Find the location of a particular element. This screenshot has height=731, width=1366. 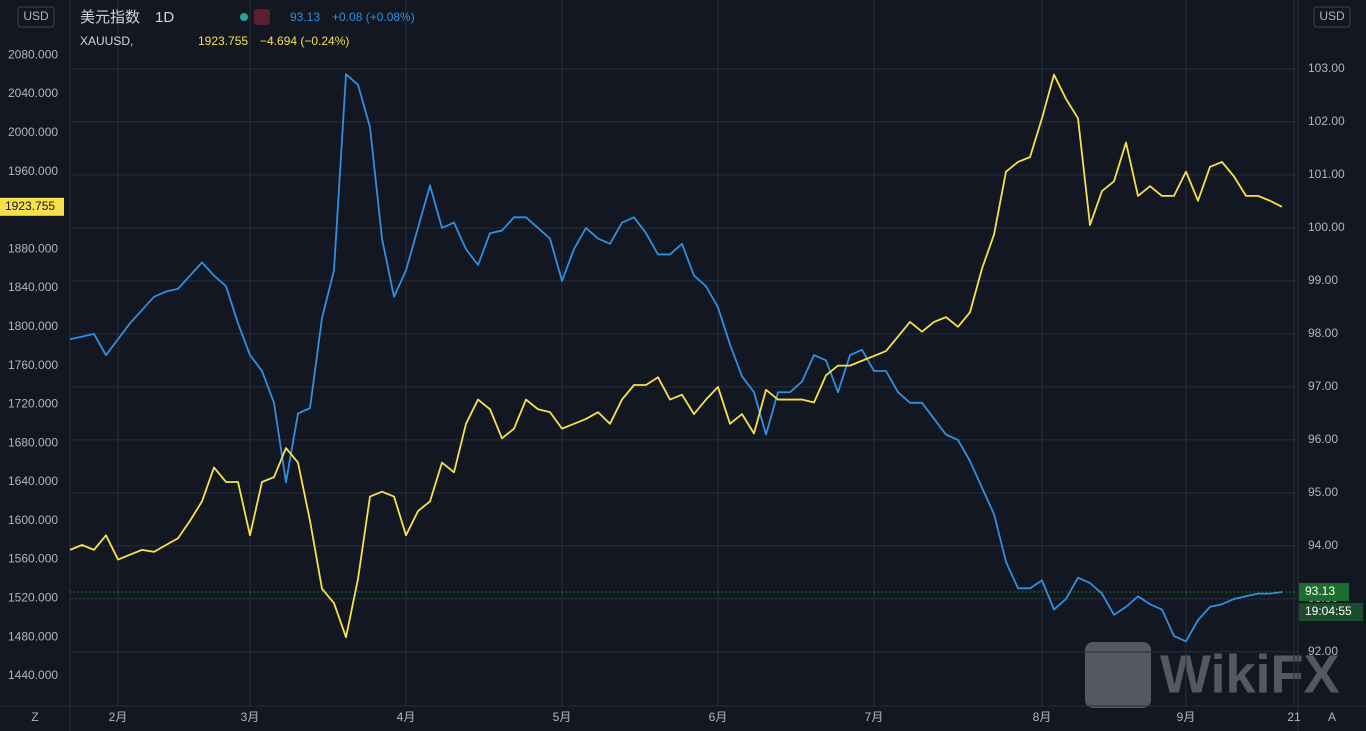

button: A is located at coordinates (1332, 717).